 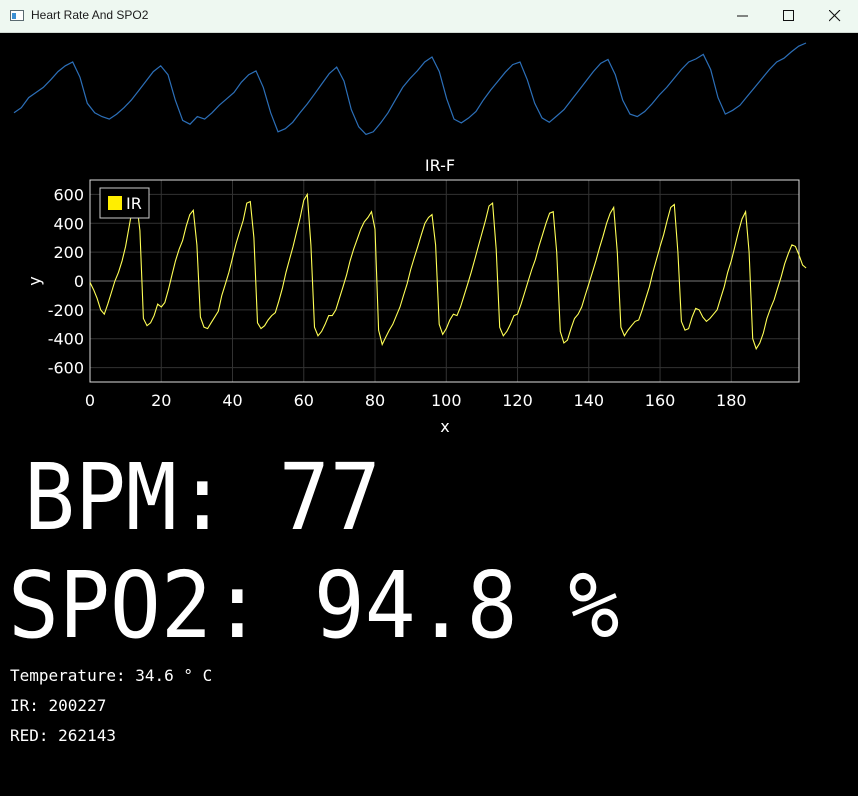 I want to click on x-tick-label: 180, so click(x=731, y=400).